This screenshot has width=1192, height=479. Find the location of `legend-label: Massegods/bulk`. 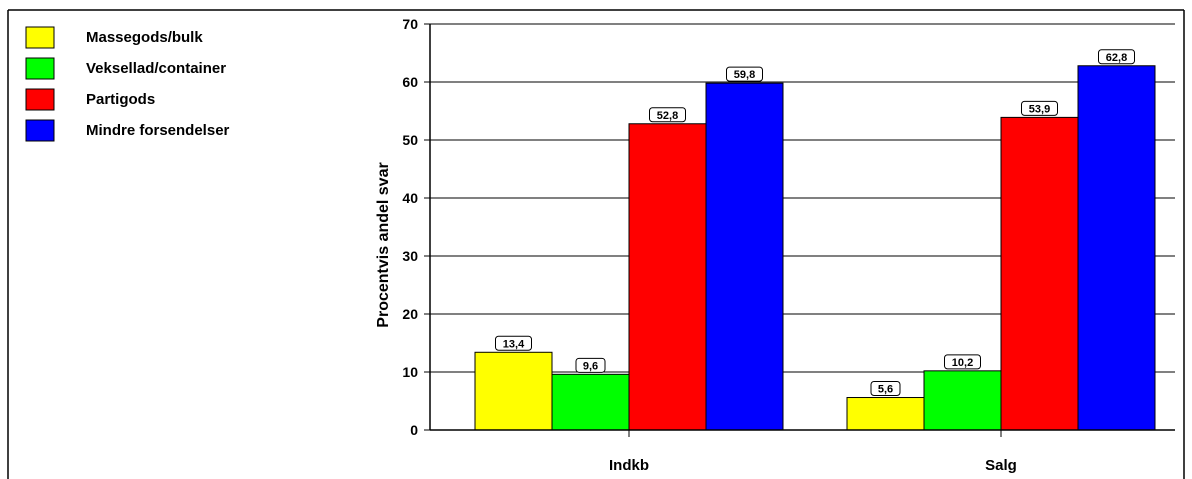

legend-label: Massegods/bulk is located at coordinates (144, 37).